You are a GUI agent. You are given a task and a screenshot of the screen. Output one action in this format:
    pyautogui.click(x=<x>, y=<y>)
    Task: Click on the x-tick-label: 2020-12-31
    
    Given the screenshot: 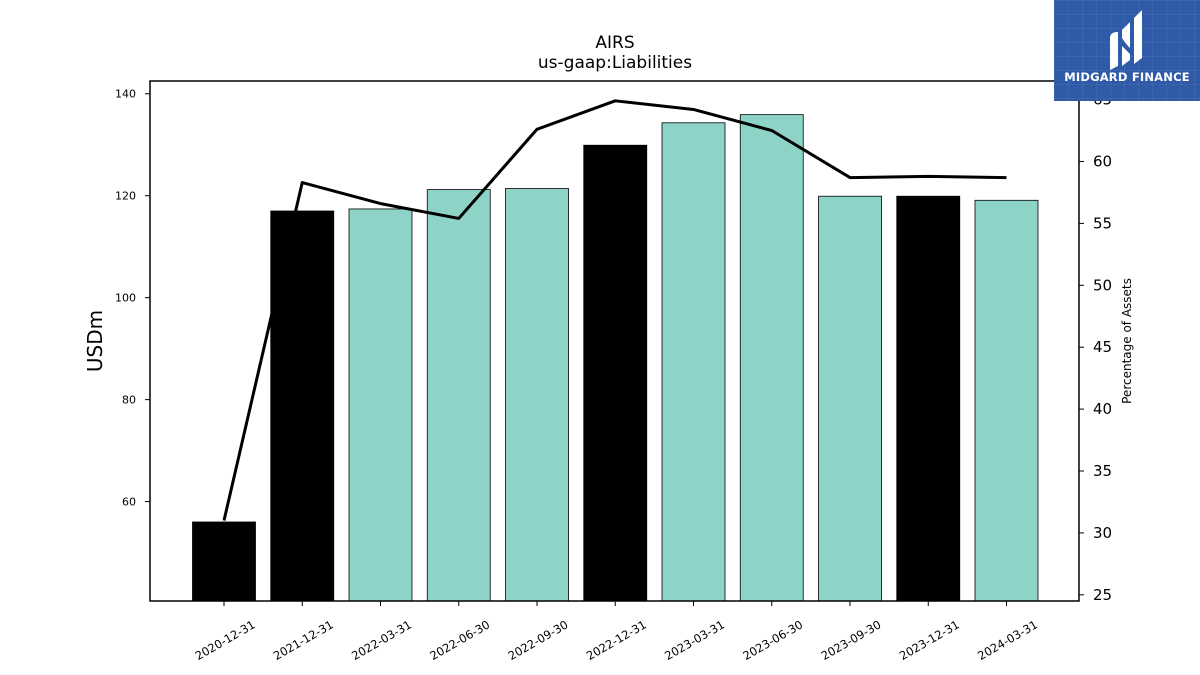 What is the action you would take?
    pyautogui.click(x=225, y=640)
    